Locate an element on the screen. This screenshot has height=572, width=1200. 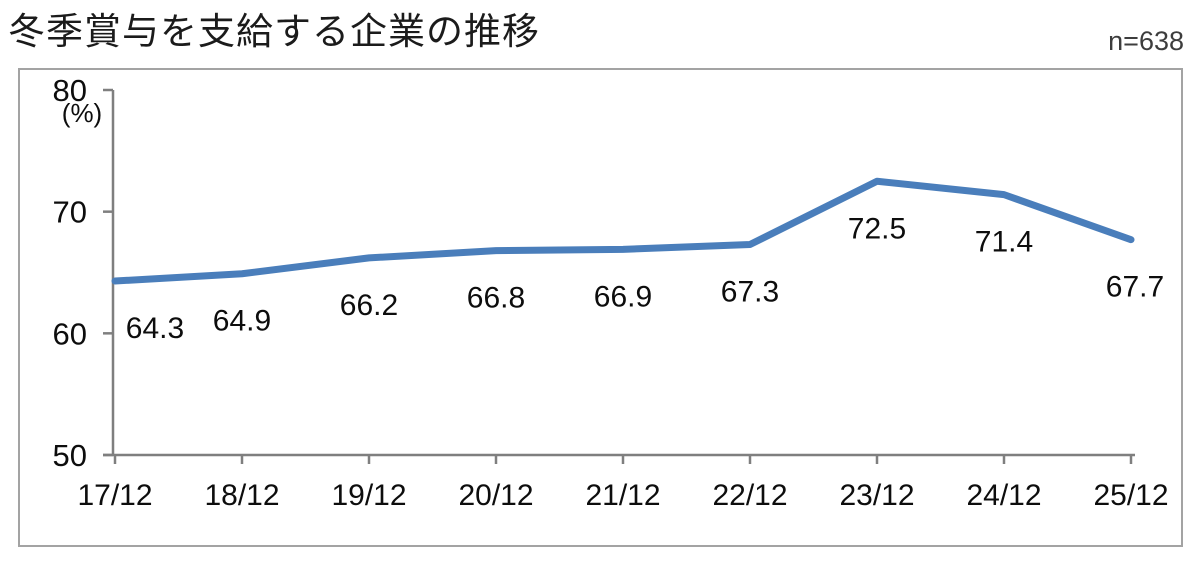
y-tick-label: 80 is located at coordinates (70, 90).